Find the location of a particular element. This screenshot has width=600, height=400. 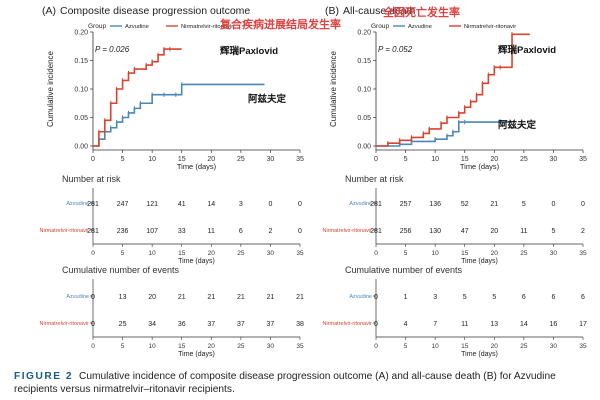

events_table-x-tick-label: 20 is located at coordinates (495, 346).